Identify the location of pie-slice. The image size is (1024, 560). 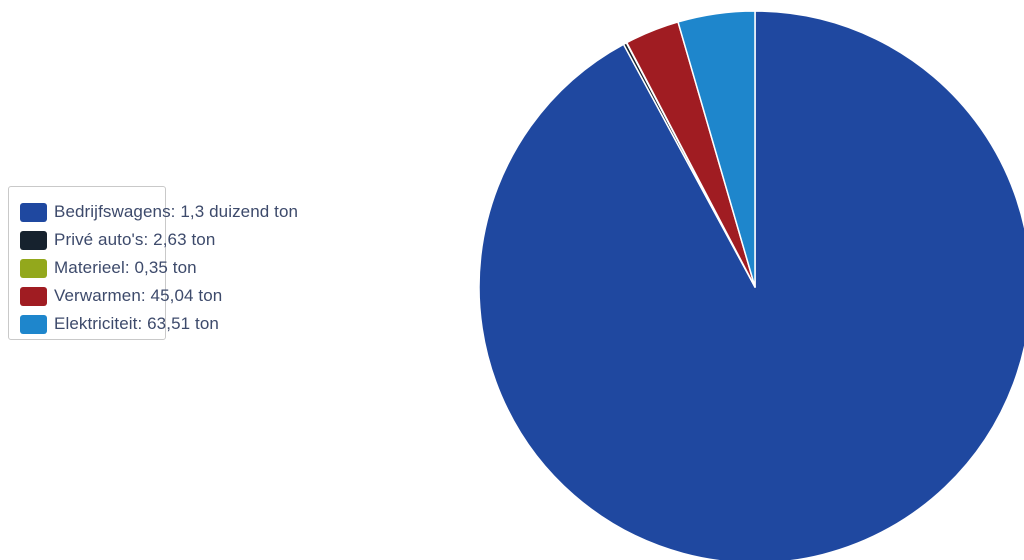
(716, 149).